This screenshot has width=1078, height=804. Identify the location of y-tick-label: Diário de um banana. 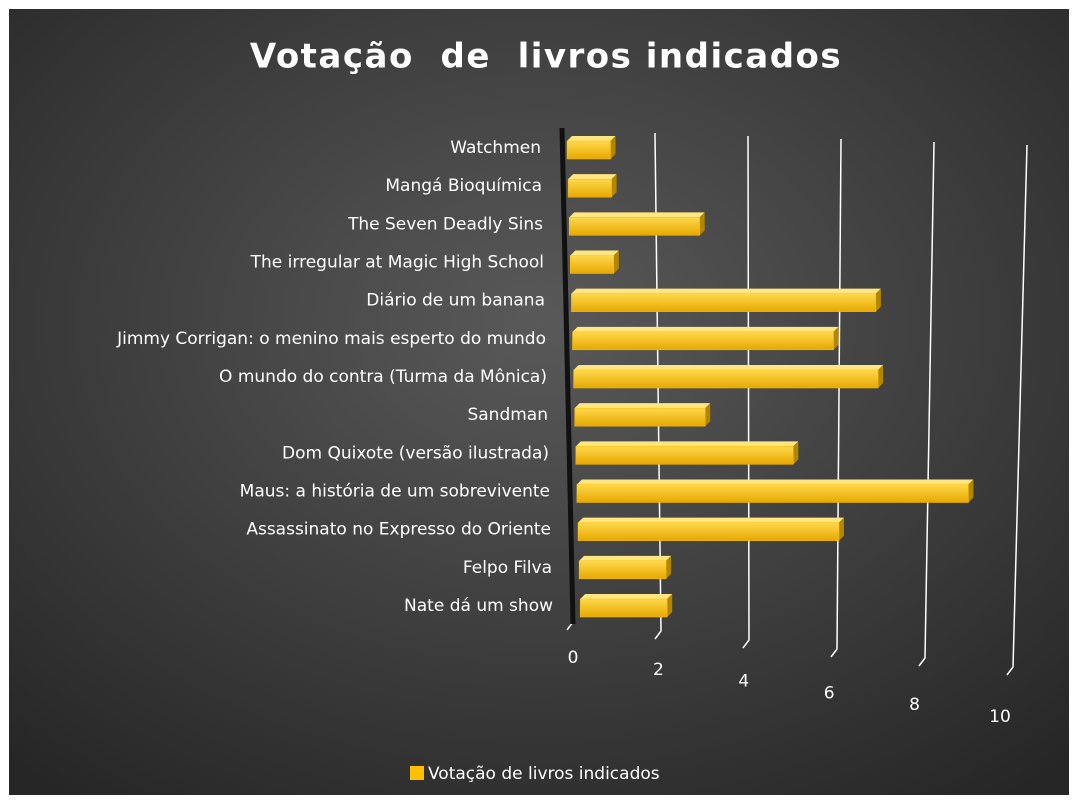
(455, 301).